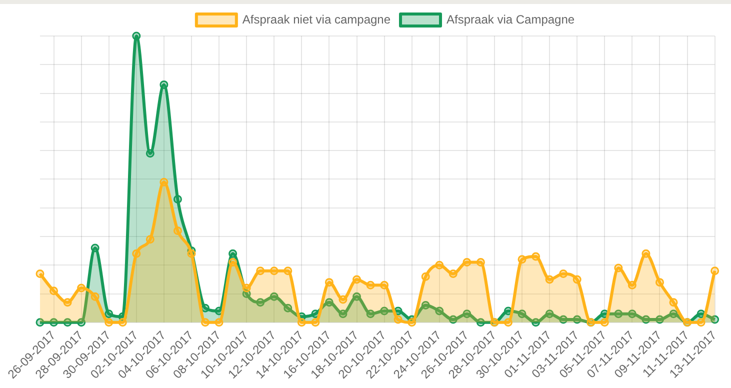 The image size is (731, 388). I want to click on legend-label: Afspraak via Campagne, so click(510, 19).